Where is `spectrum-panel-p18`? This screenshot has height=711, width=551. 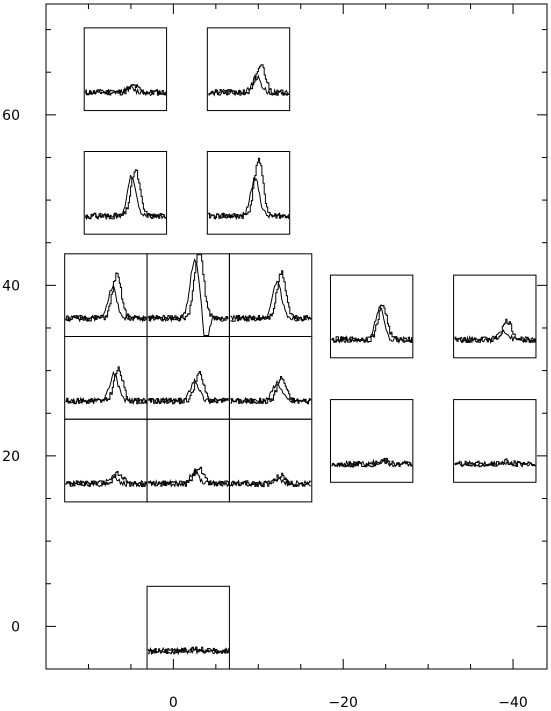 spectrum-panel-p18 is located at coordinates (188, 627).